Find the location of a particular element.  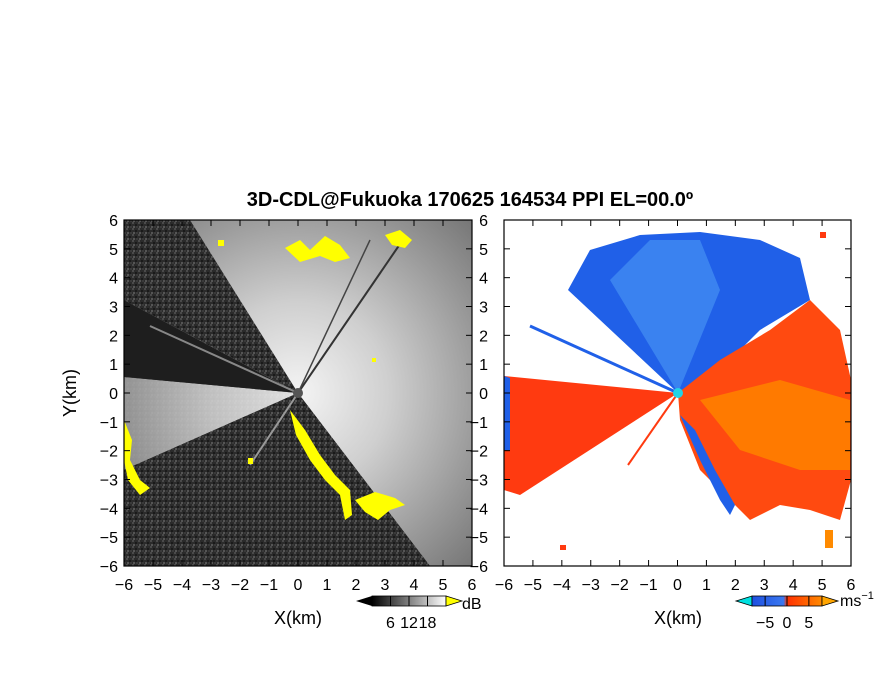

left-colorbar: dB 6 12 18 is located at coordinates (419, 613).